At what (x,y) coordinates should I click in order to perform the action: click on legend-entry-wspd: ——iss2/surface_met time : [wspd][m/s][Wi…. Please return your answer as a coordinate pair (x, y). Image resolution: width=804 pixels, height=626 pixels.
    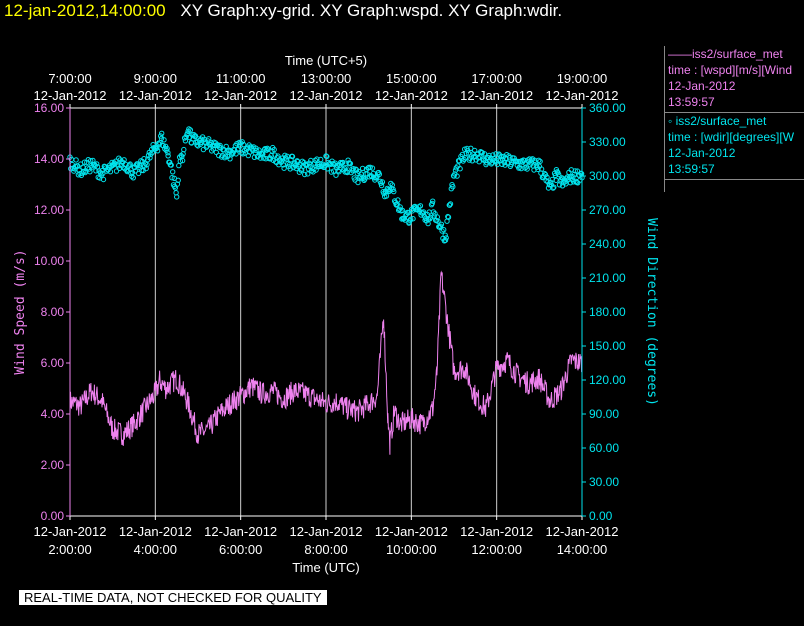
    Looking at the image, I should click on (734, 79).